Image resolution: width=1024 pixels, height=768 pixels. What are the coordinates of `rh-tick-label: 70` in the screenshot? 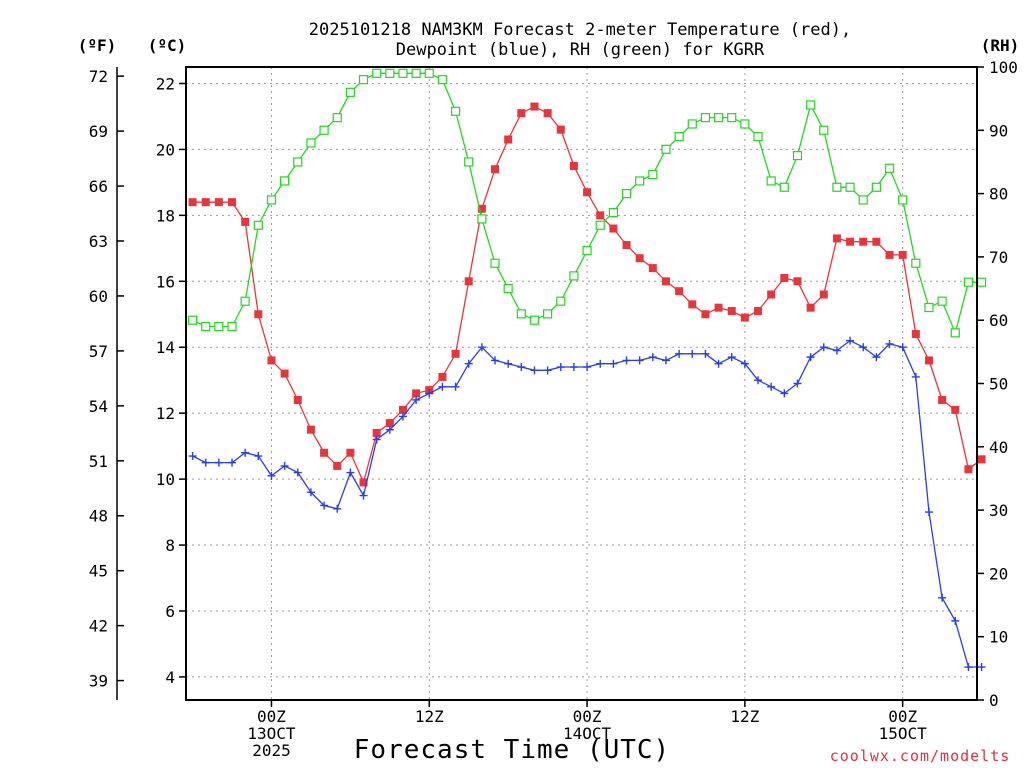 It's located at (998, 257).